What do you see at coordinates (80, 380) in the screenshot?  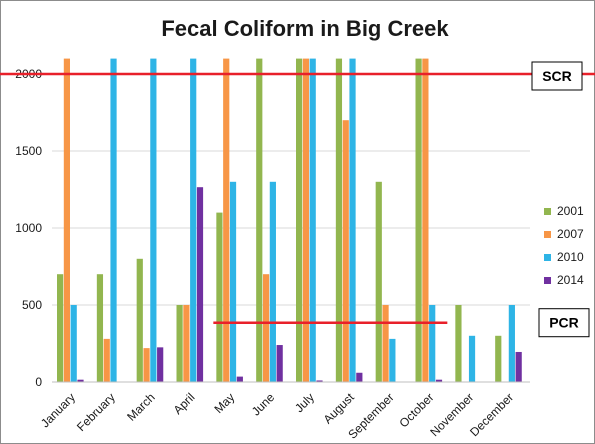 I see `bar-2014-january` at bounding box center [80, 380].